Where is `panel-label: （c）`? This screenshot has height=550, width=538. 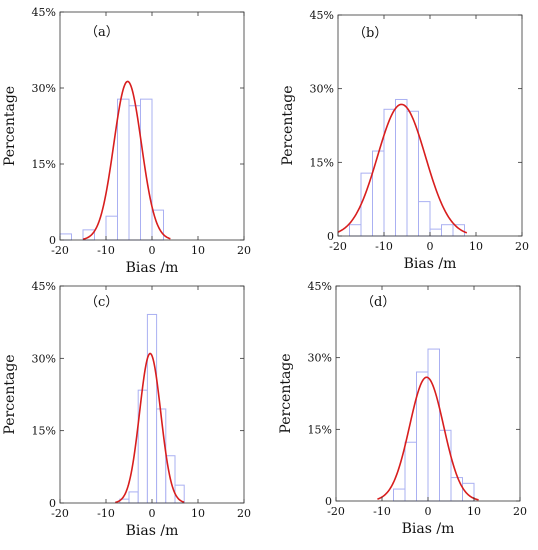 panel-label: （c） is located at coordinates (101, 302).